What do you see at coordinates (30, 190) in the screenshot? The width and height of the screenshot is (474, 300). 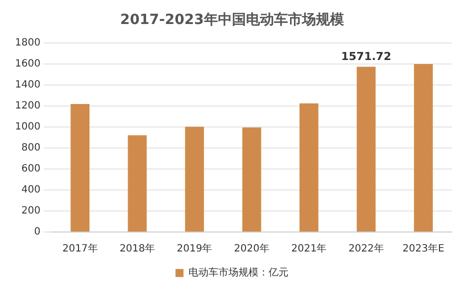 I see `y-tick-label: 400` at bounding box center [30, 190].